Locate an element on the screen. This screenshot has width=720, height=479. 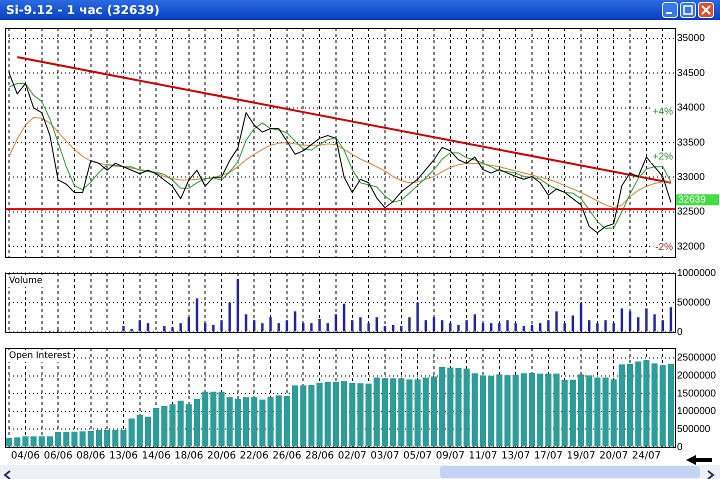
x-tick-label: 09/07 is located at coordinates (450, 456).